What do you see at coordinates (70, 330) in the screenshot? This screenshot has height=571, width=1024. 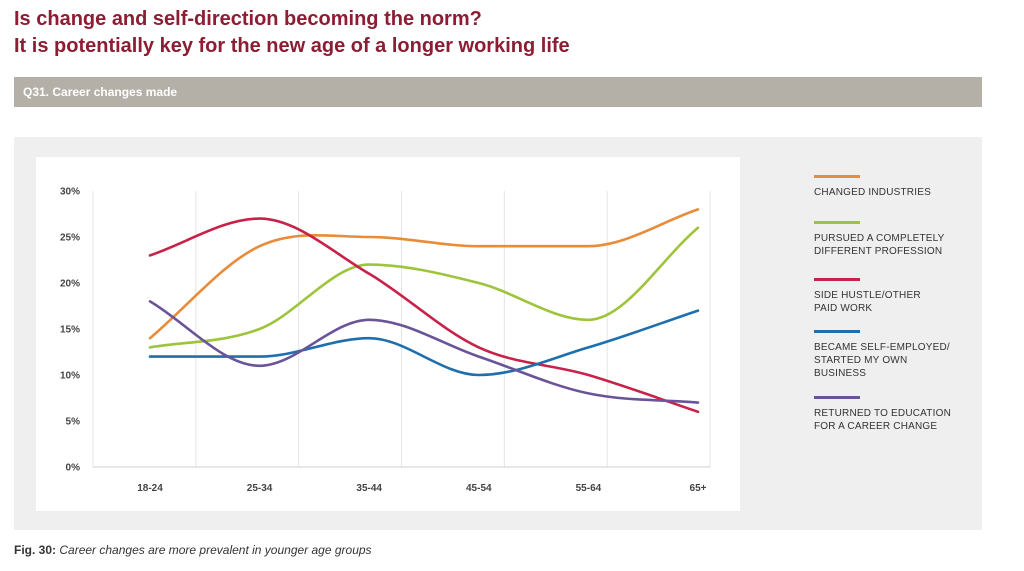 I see `y-tick-label: 15%` at bounding box center [70, 330].